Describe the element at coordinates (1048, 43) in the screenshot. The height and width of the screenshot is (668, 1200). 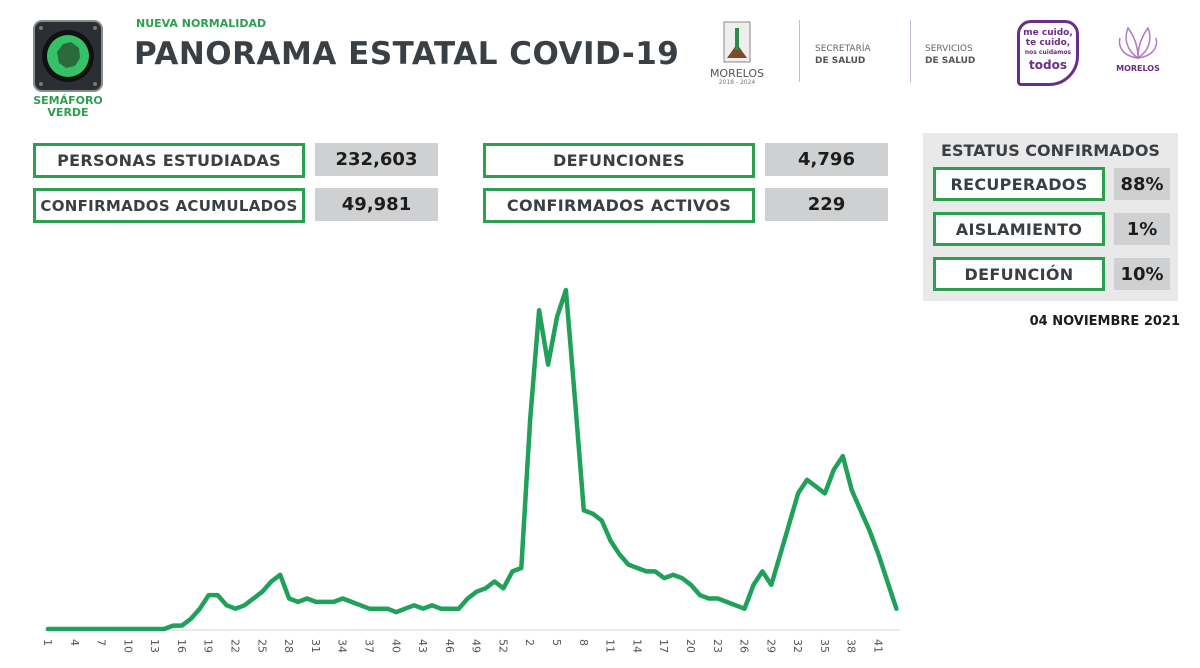
I see `campaign-line2: te cuido,` at that location.